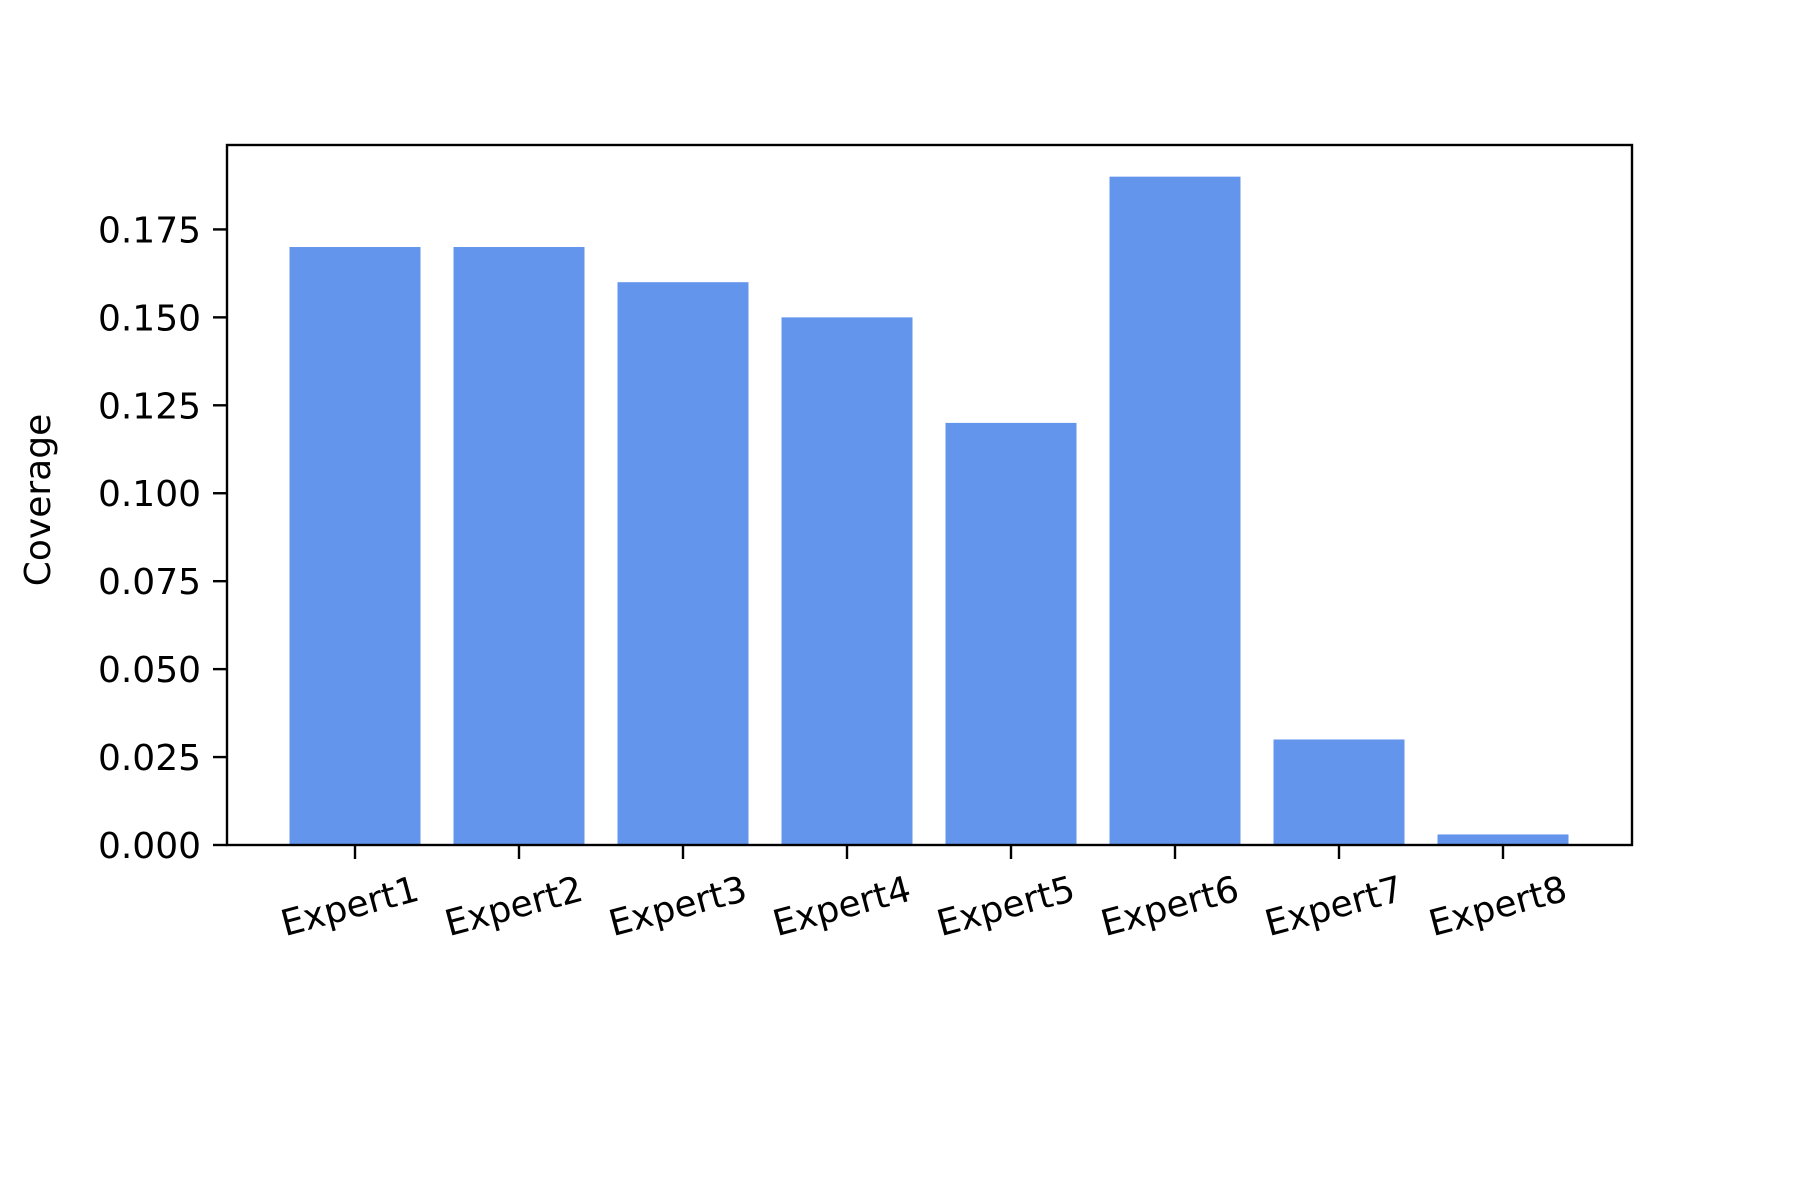 The height and width of the screenshot is (1200, 1800). What do you see at coordinates (683, 563) in the screenshot?
I see `bar-expert3` at bounding box center [683, 563].